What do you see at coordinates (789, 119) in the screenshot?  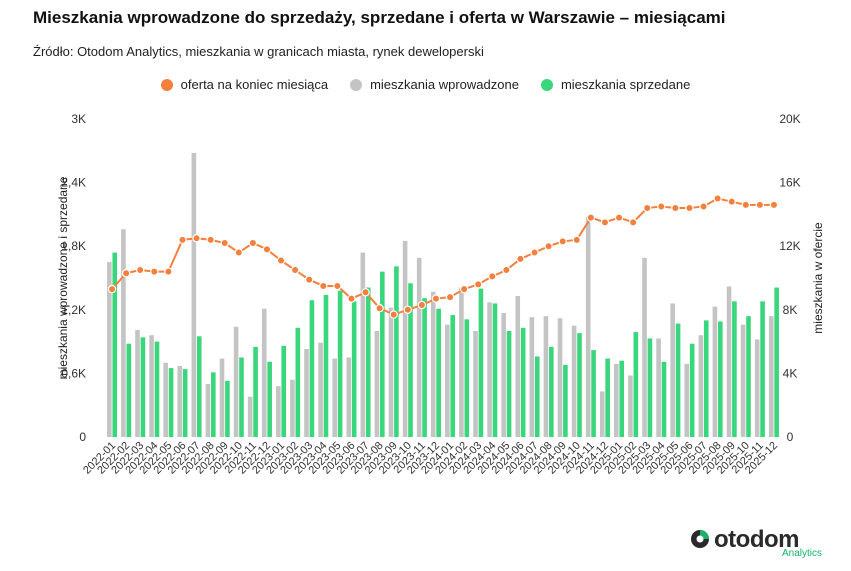 I see `y-right-tick-label: 20K` at bounding box center [789, 119].